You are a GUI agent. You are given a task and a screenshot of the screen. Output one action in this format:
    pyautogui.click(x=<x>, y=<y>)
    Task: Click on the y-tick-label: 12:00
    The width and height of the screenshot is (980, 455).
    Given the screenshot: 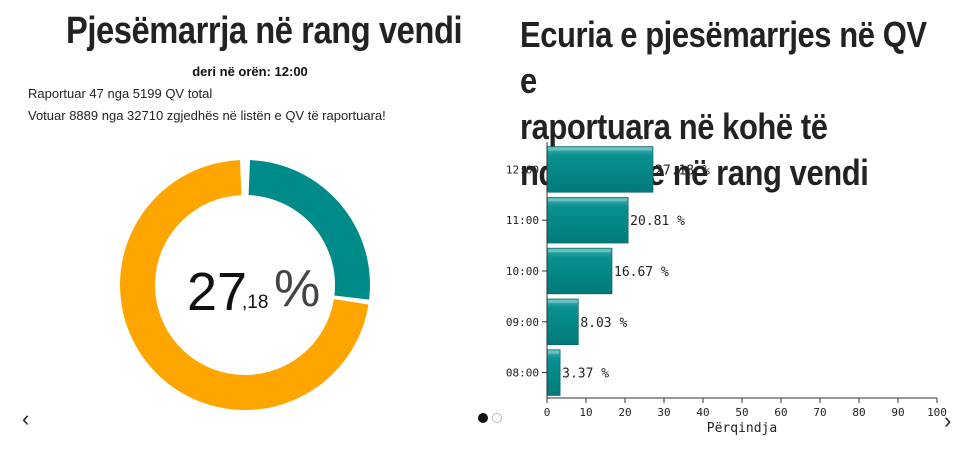 What is the action you would take?
    pyautogui.click(x=522, y=169)
    